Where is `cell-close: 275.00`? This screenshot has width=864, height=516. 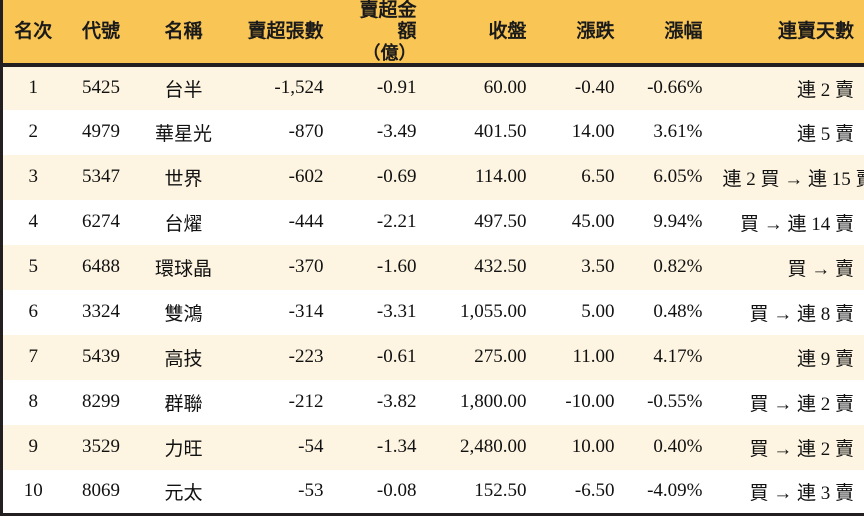
cell-close: 275.00 is located at coordinates (482, 357).